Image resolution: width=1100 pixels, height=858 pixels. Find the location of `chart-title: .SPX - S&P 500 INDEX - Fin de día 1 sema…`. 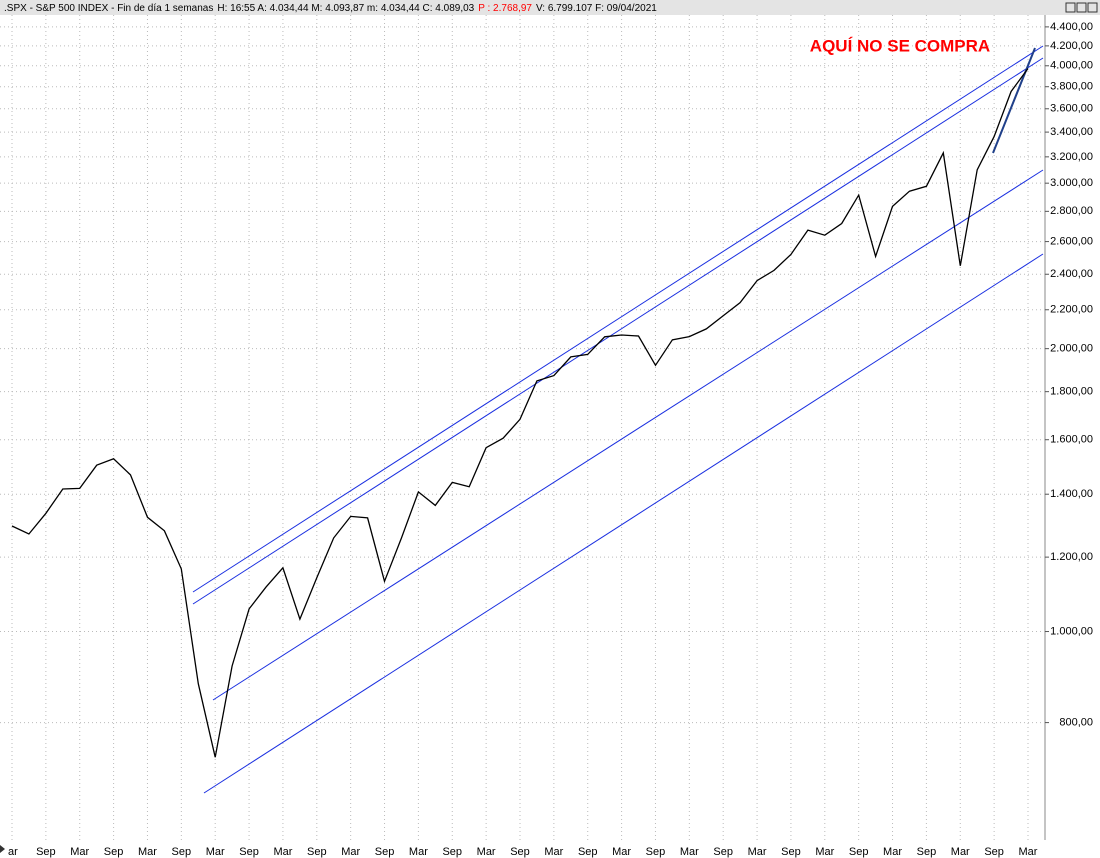

chart-title: .SPX - S&P 500 INDEX - Fin de día 1 sema… is located at coordinates (108, 8).